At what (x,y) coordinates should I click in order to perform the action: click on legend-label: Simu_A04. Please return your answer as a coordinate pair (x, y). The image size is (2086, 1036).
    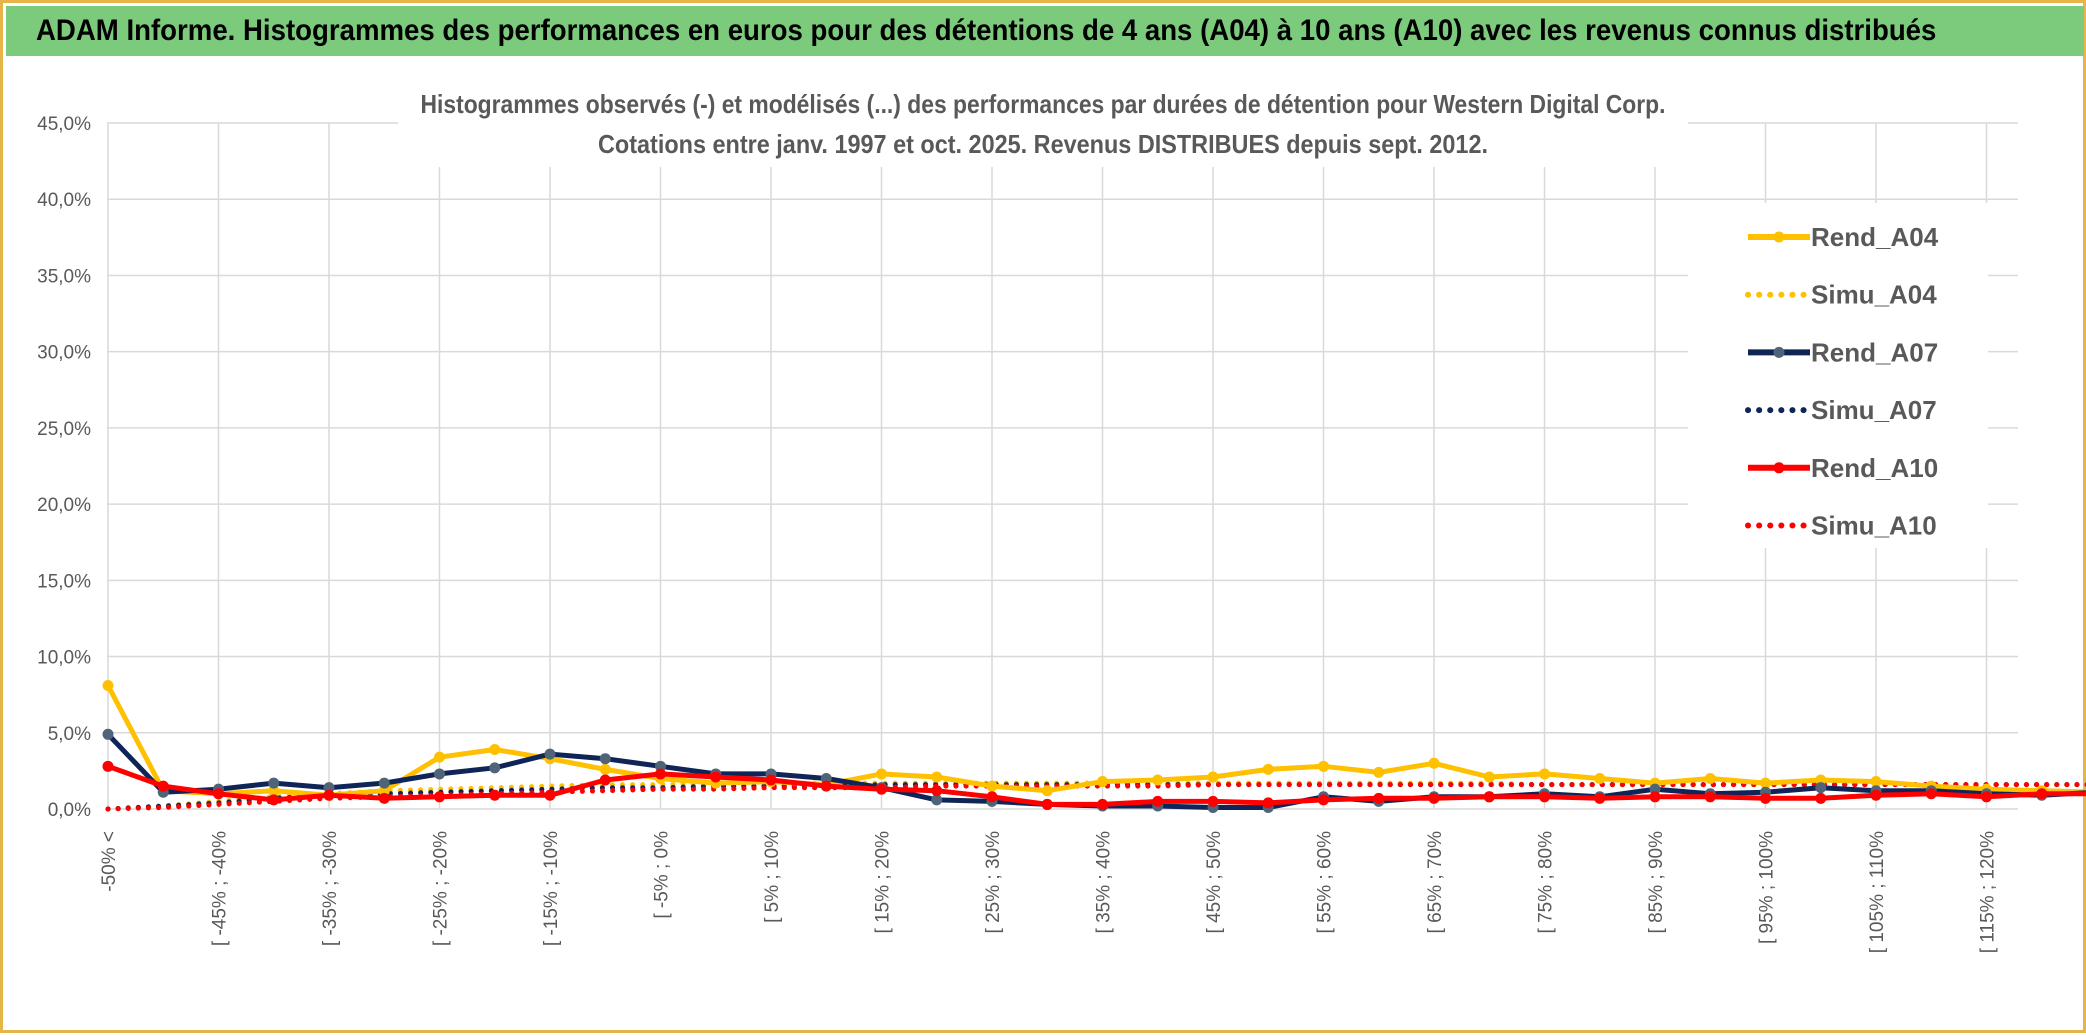
    Looking at the image, I should click on (1874, 295).